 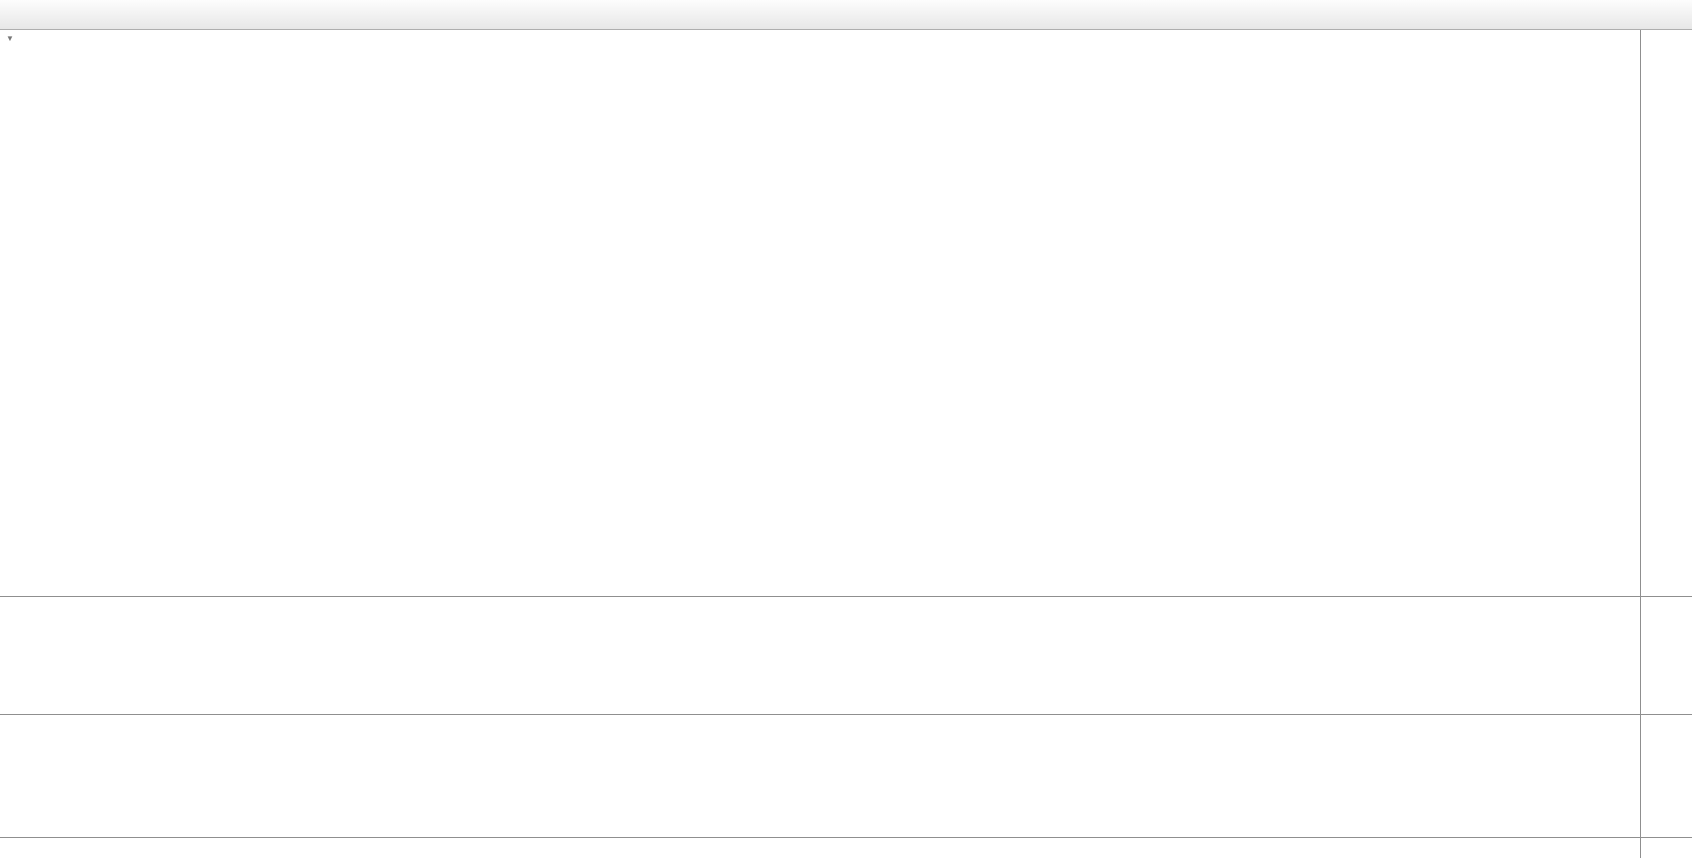 I want to click on rsi-canvas, so click(x=820, y=776).